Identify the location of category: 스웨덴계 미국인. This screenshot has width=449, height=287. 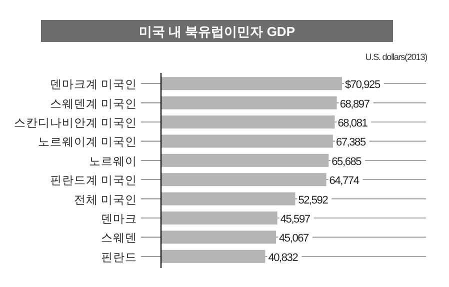
(93, 104).